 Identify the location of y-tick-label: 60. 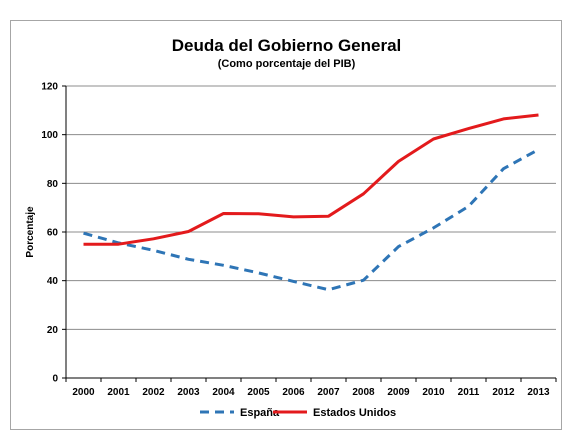
(53, 233).